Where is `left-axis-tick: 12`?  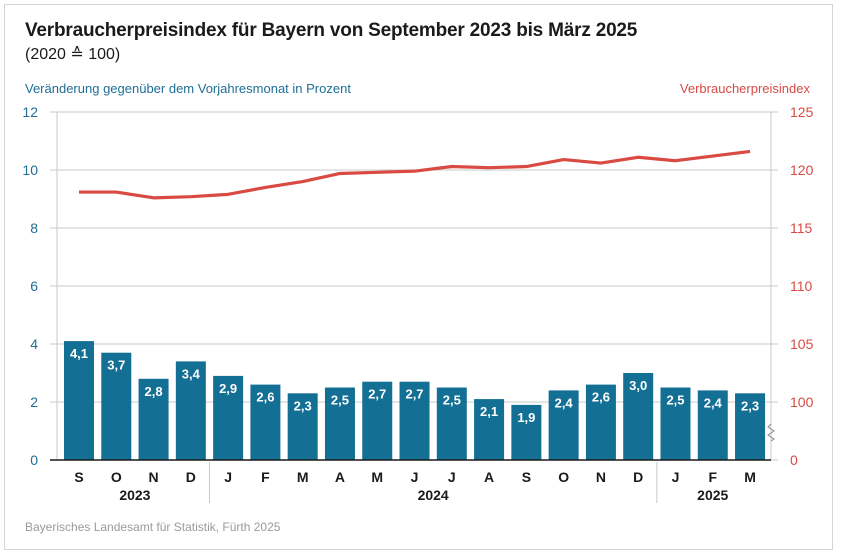
left-axis-tick: 12 is located at coordinates (30, 112).